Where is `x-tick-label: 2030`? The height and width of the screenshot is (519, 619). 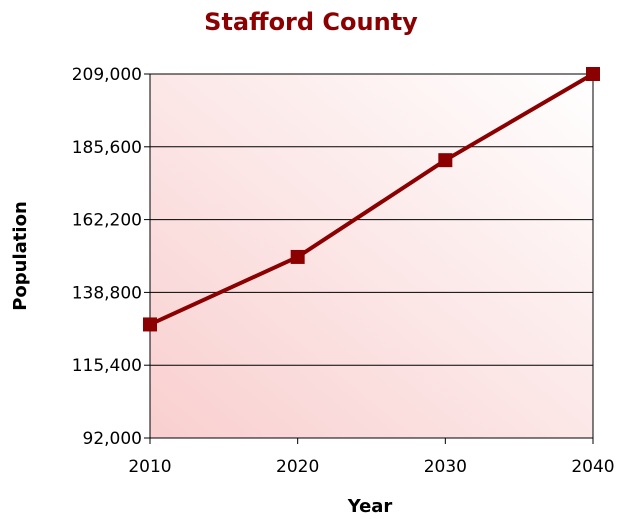 x-tick-label: 2030 is located at coordinates (445, 467).